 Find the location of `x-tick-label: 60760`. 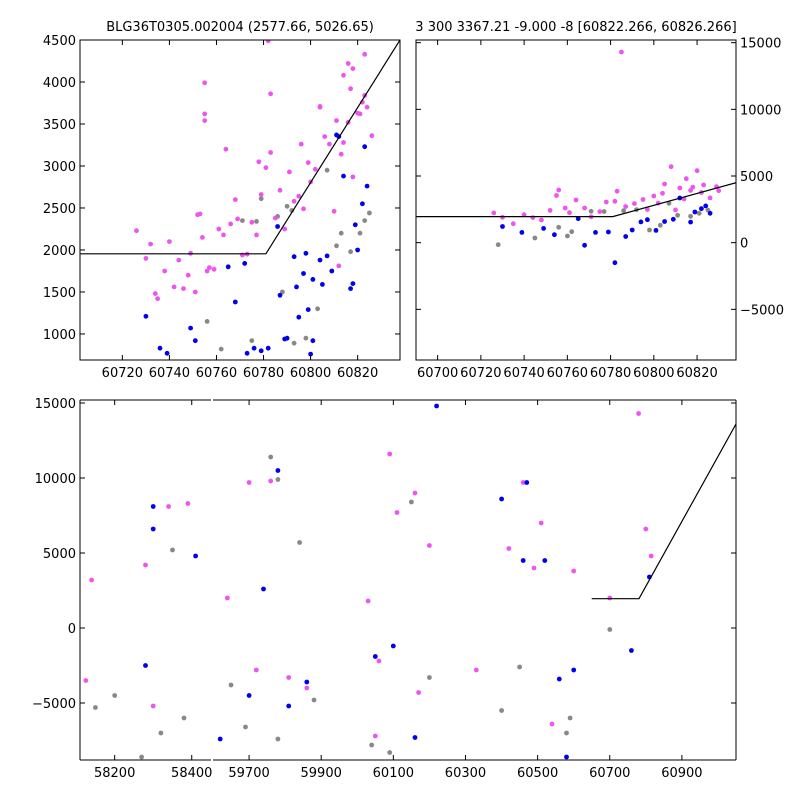

x-tick-label: 60760 is located at coordinates (567, 373).